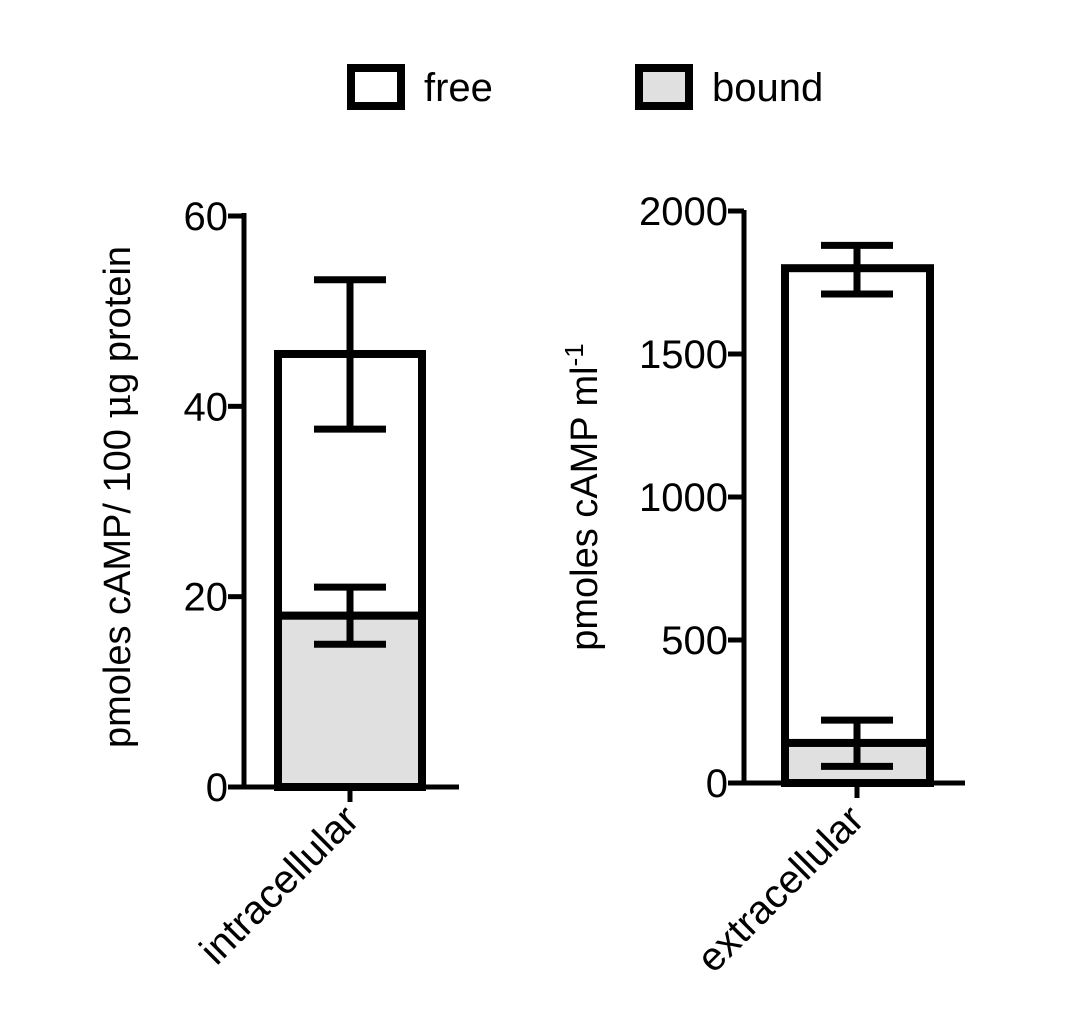 The width and height of the screenshot is (1077, 1036). What do you see at coordinates (206, 407) in the screenshot?
I see `y-tick-label: 40` at bounding box center [206, 407].